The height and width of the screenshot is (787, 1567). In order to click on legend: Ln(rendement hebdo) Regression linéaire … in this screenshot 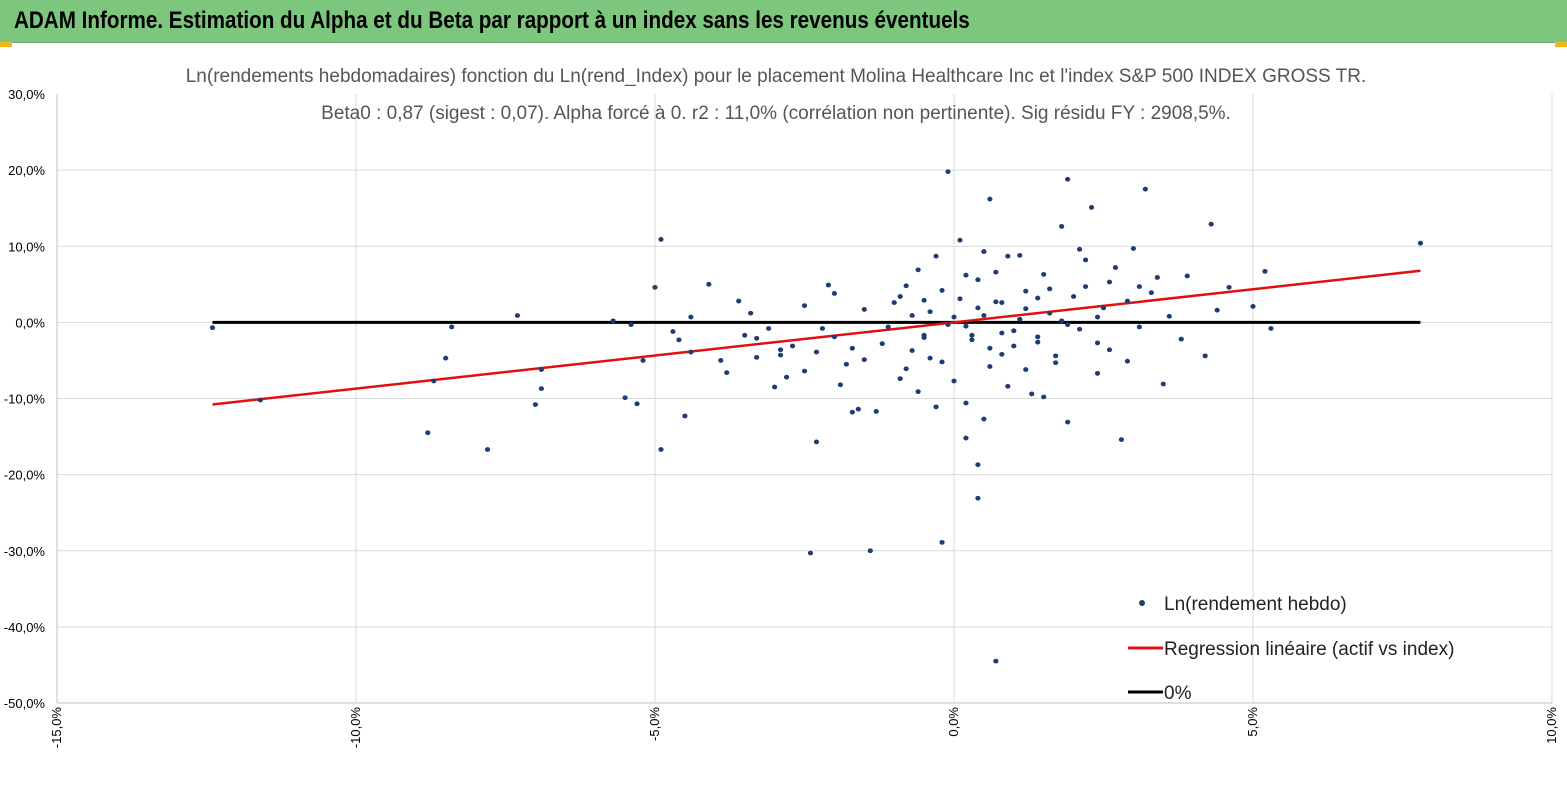, I will do `click(1291, 649)`.